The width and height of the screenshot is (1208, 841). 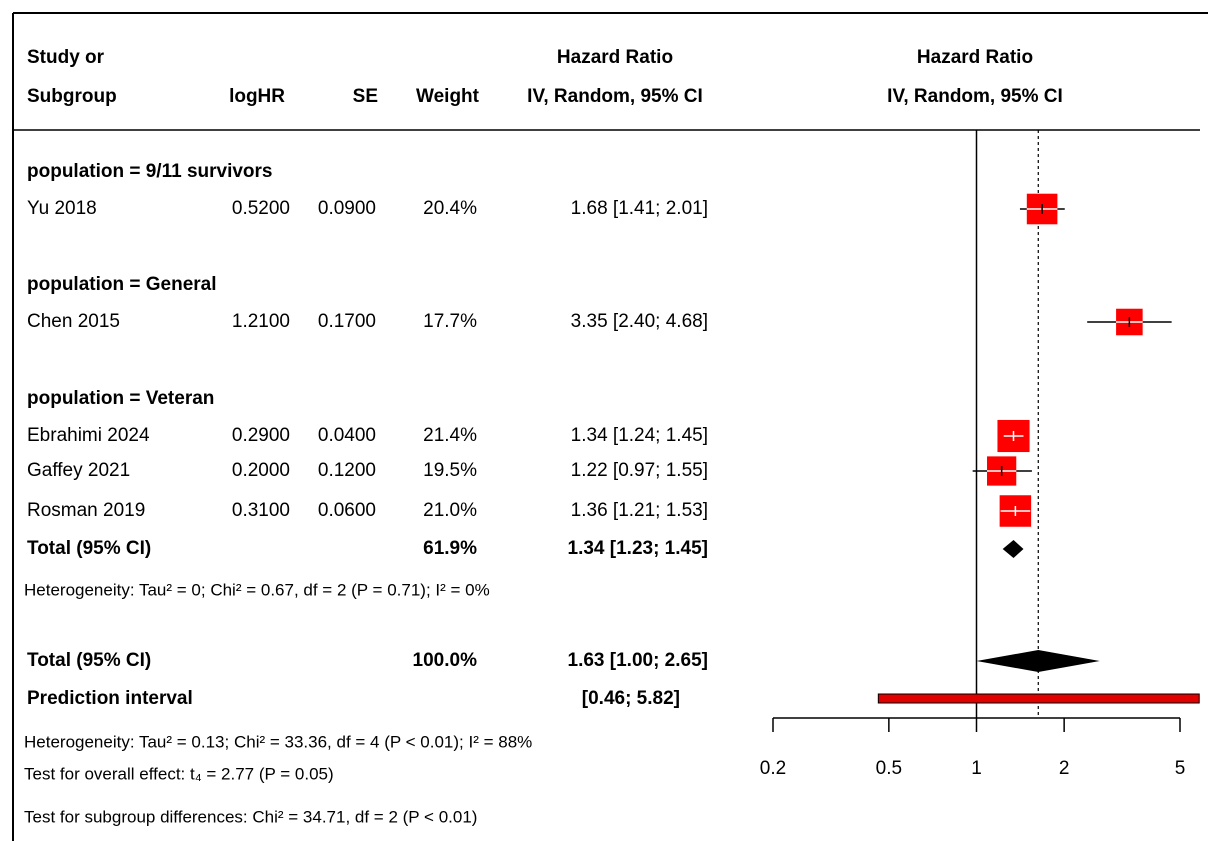 I want to click on ci-text: 1.34 [1.24; 1.45], so click(x=639, y=435).